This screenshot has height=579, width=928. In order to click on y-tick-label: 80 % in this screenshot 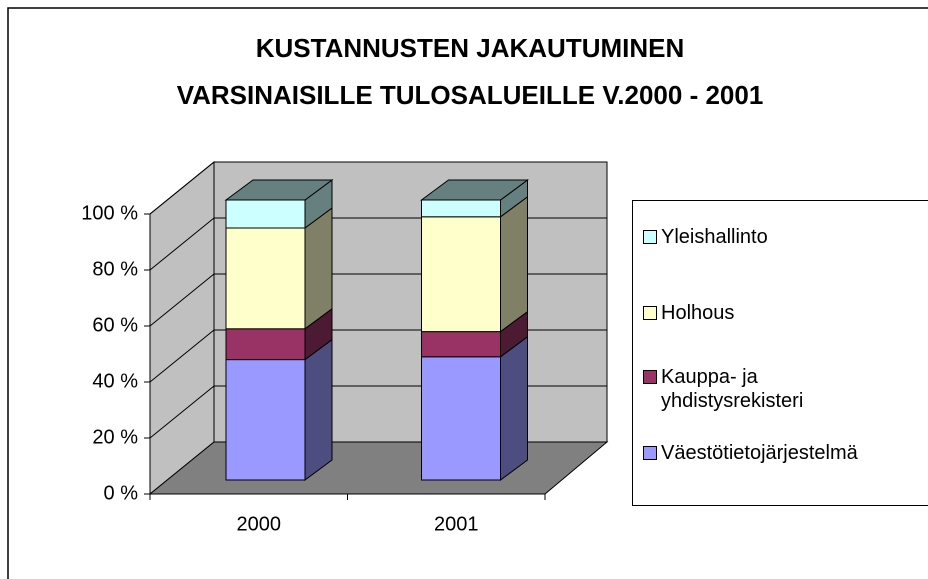, I will do `click(115, 269)`.